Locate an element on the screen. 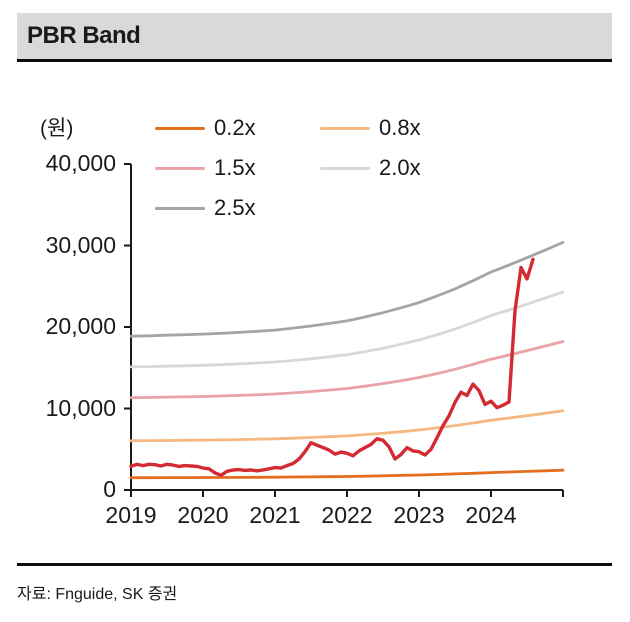 This screenshot has width=630, height=622. legend-label: 2.5x is located at coordinates (235, 207).